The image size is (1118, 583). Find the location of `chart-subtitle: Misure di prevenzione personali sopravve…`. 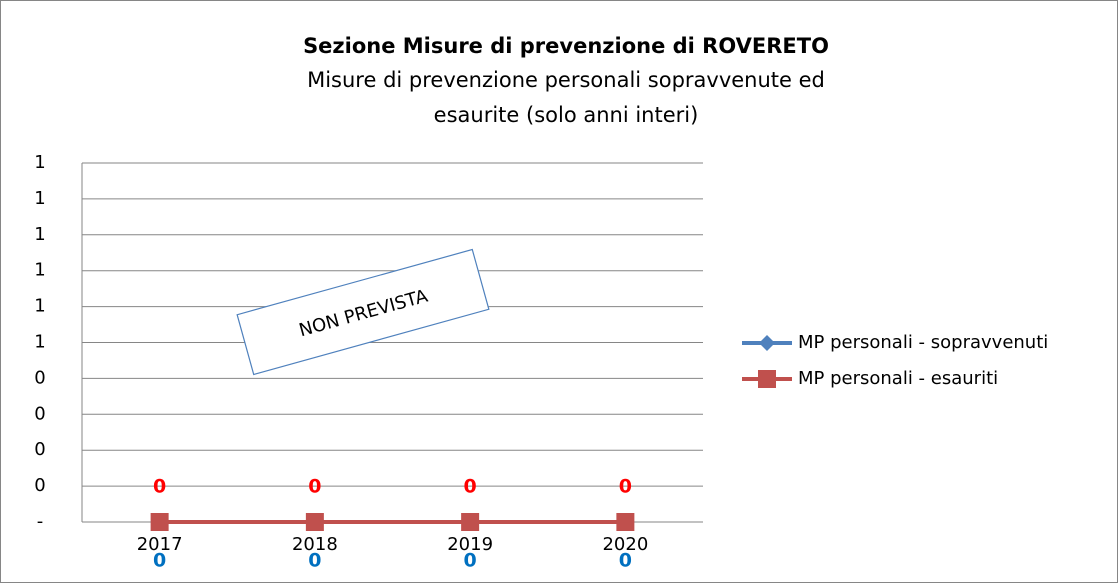

chart-subtitle: Misure di prevenzione personali sopravve… is located at coordinates (566, 80).